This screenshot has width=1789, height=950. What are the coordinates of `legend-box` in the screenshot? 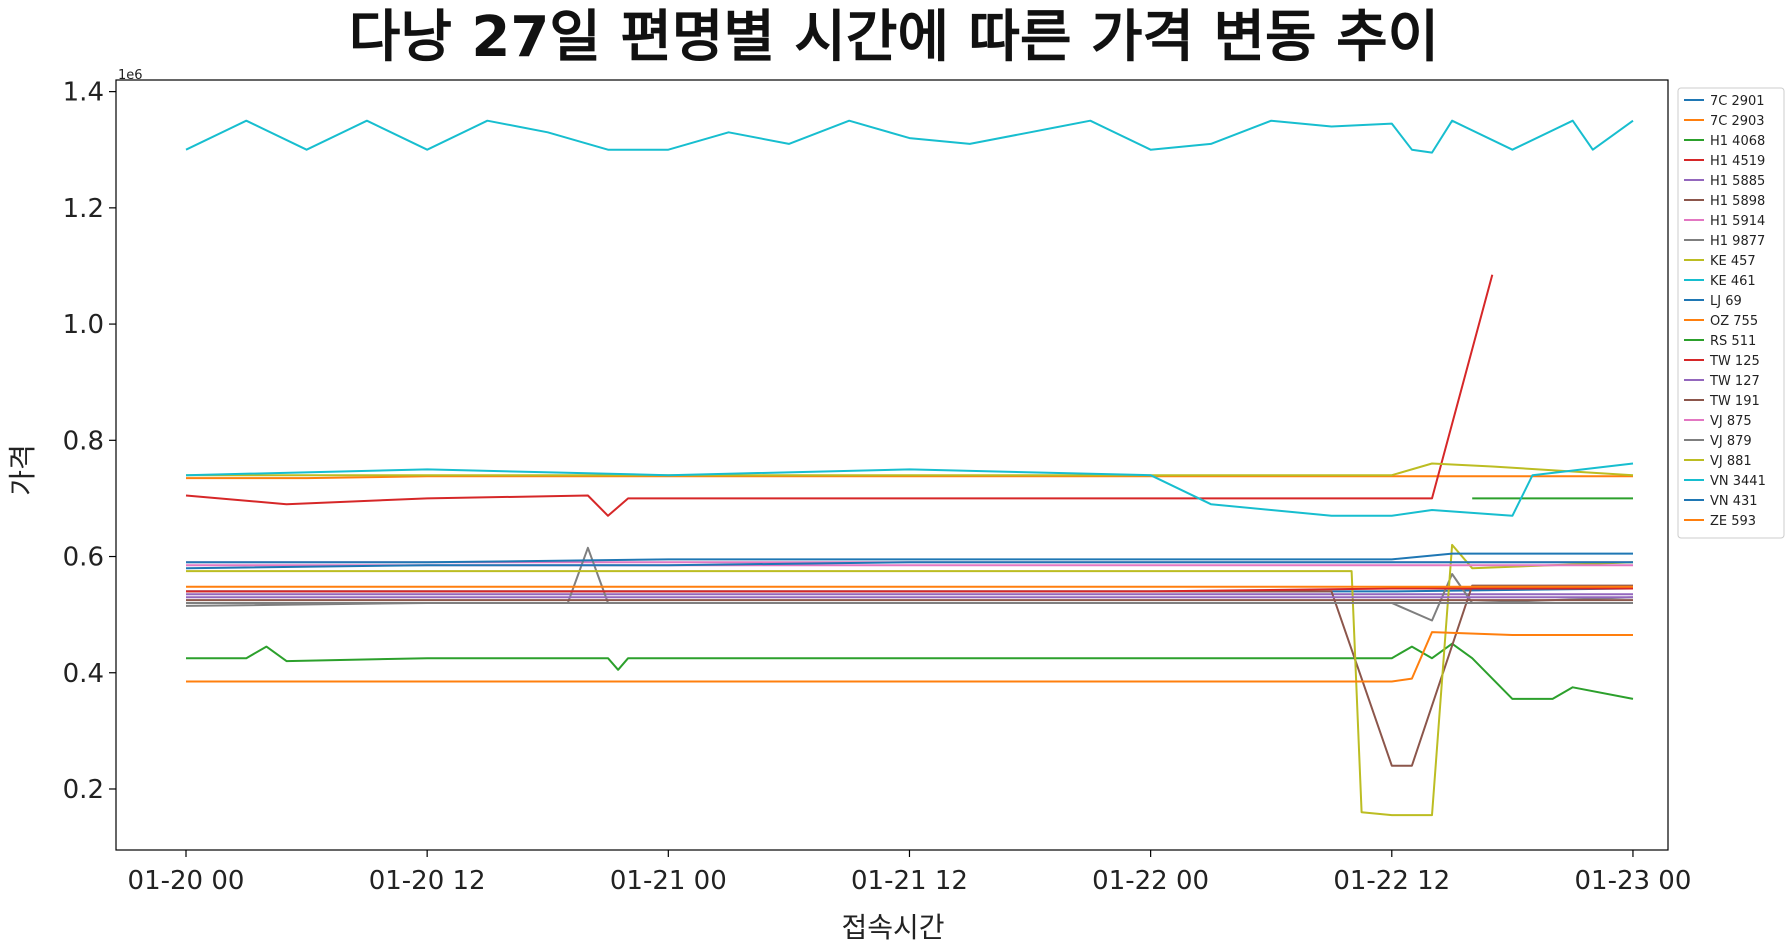 It's located at (1731, 313).